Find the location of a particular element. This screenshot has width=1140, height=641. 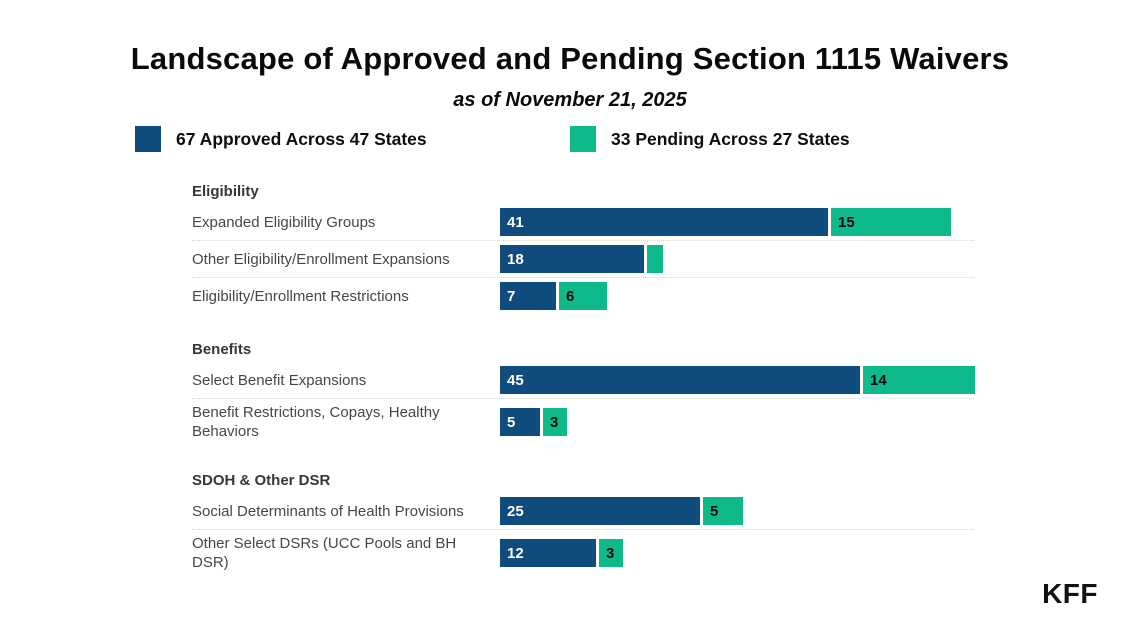

pending-bar is located at coordinates (655, 259).